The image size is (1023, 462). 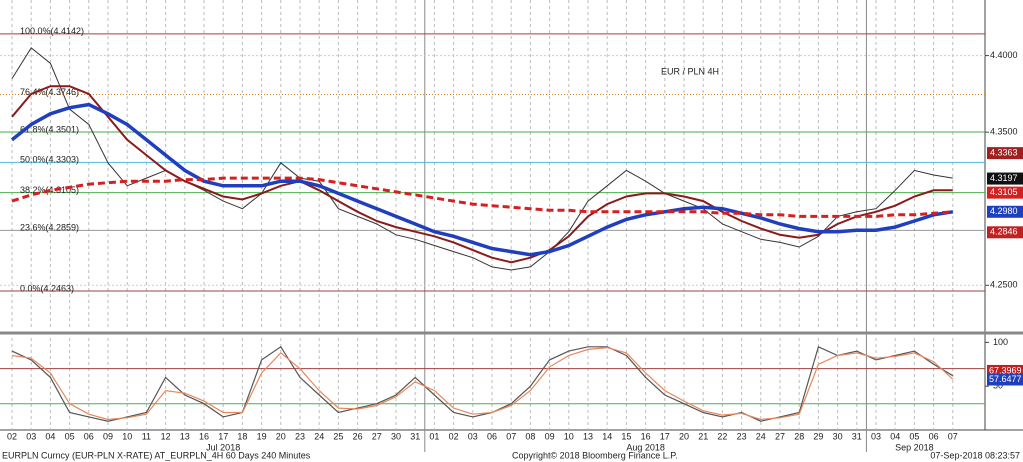 What do you see at coordinates (47, 288) in the screenshot?
I see `fib-label: 0.0%(4.2463)` at bounding box center [47, 288].